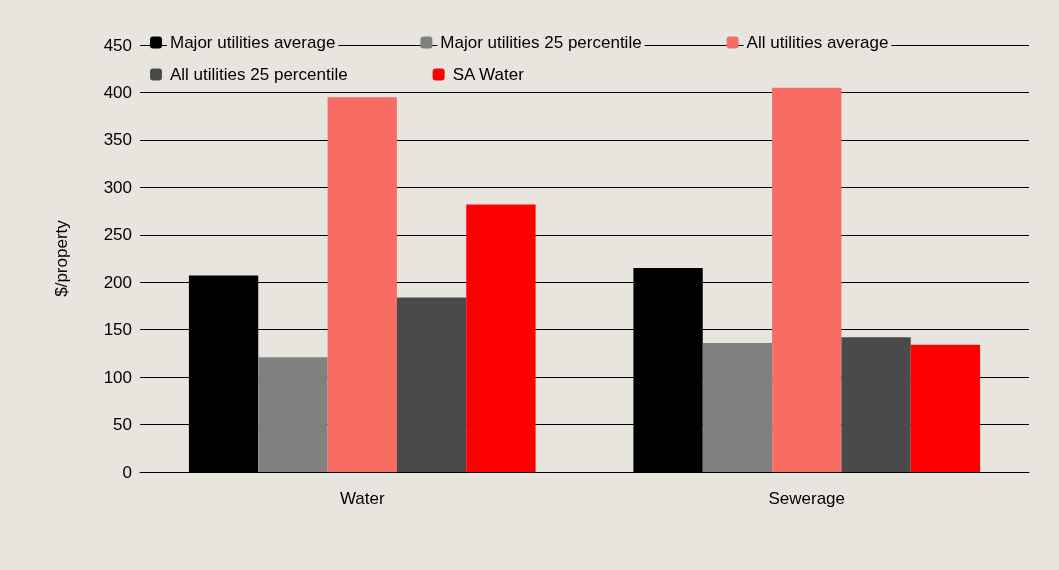 The width and height of the screenshot is (1059, 570). Describe the element at coordinates (117, 140) in the screenshot. I see `y-tick-label: 350` at that location.